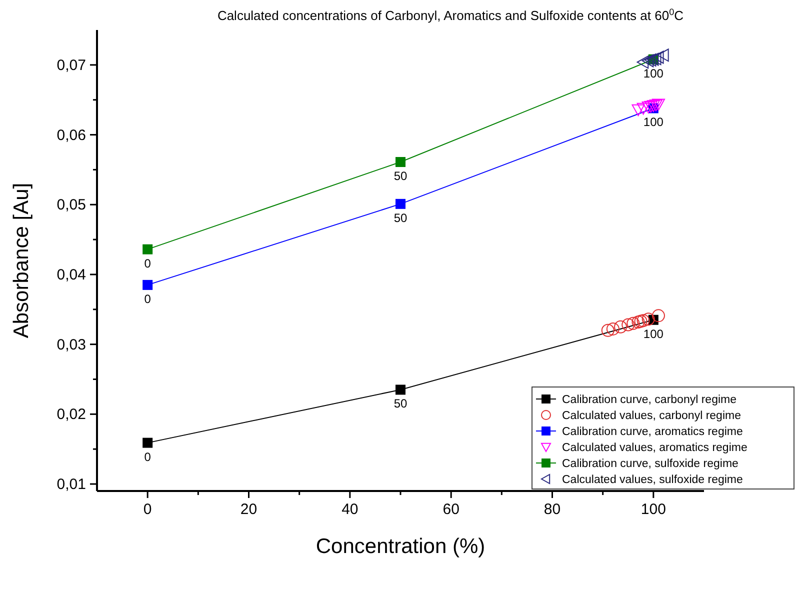  I want to click on y-tick-label: 0,06, so click(71, 135).